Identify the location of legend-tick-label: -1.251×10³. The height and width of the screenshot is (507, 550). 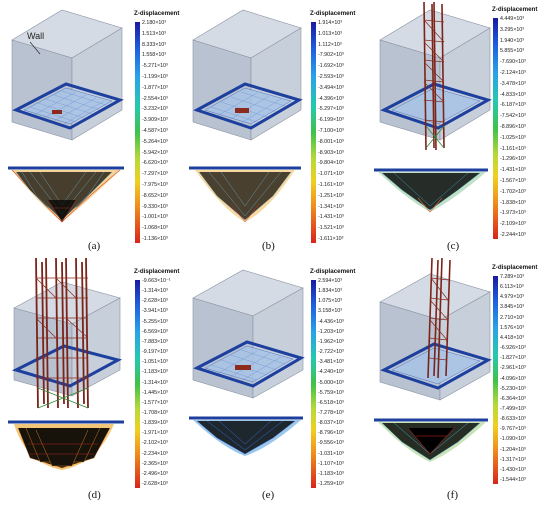
(331, 195).